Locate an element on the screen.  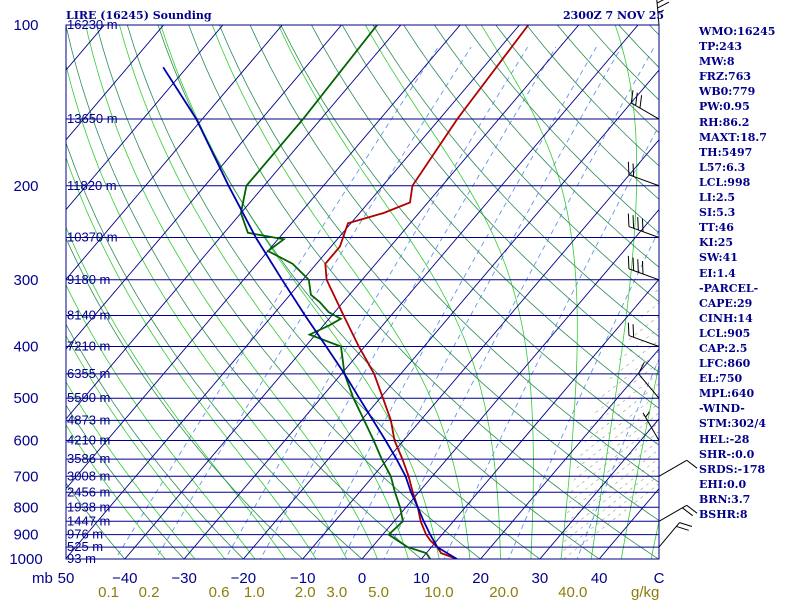
station-title: LIRE (16245) Sounding is located at coordinates (139, 15).